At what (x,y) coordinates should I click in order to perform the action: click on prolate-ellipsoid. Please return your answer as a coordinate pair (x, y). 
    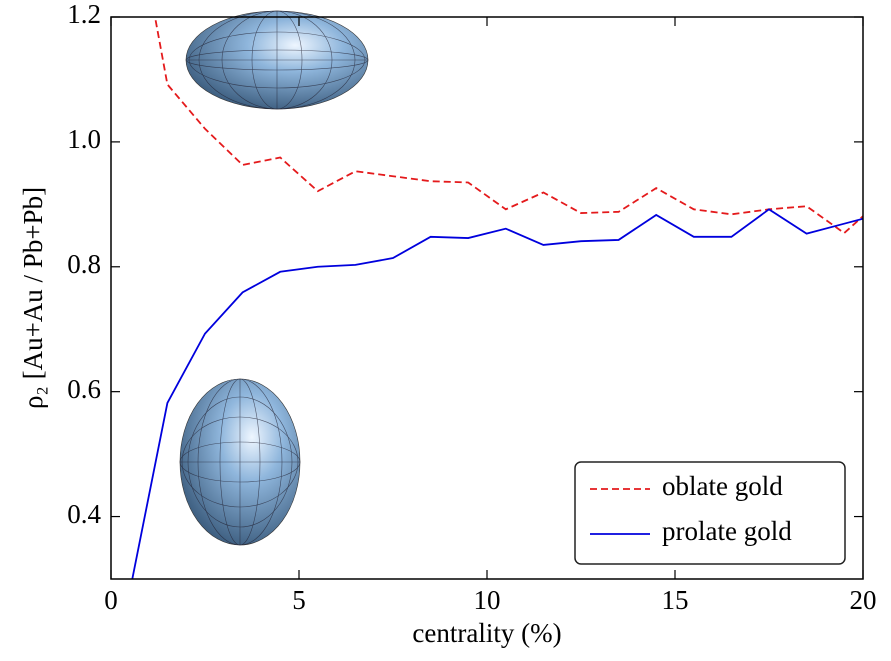
    Looking at the image, I should click on (240, 462).